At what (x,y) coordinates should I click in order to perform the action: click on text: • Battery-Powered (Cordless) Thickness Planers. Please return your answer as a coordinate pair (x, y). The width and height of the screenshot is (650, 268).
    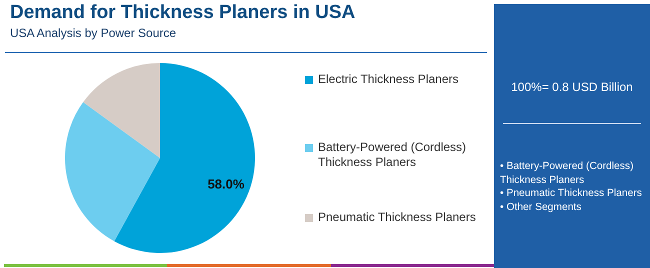
    Looking at the image, I should click on (567, 173).